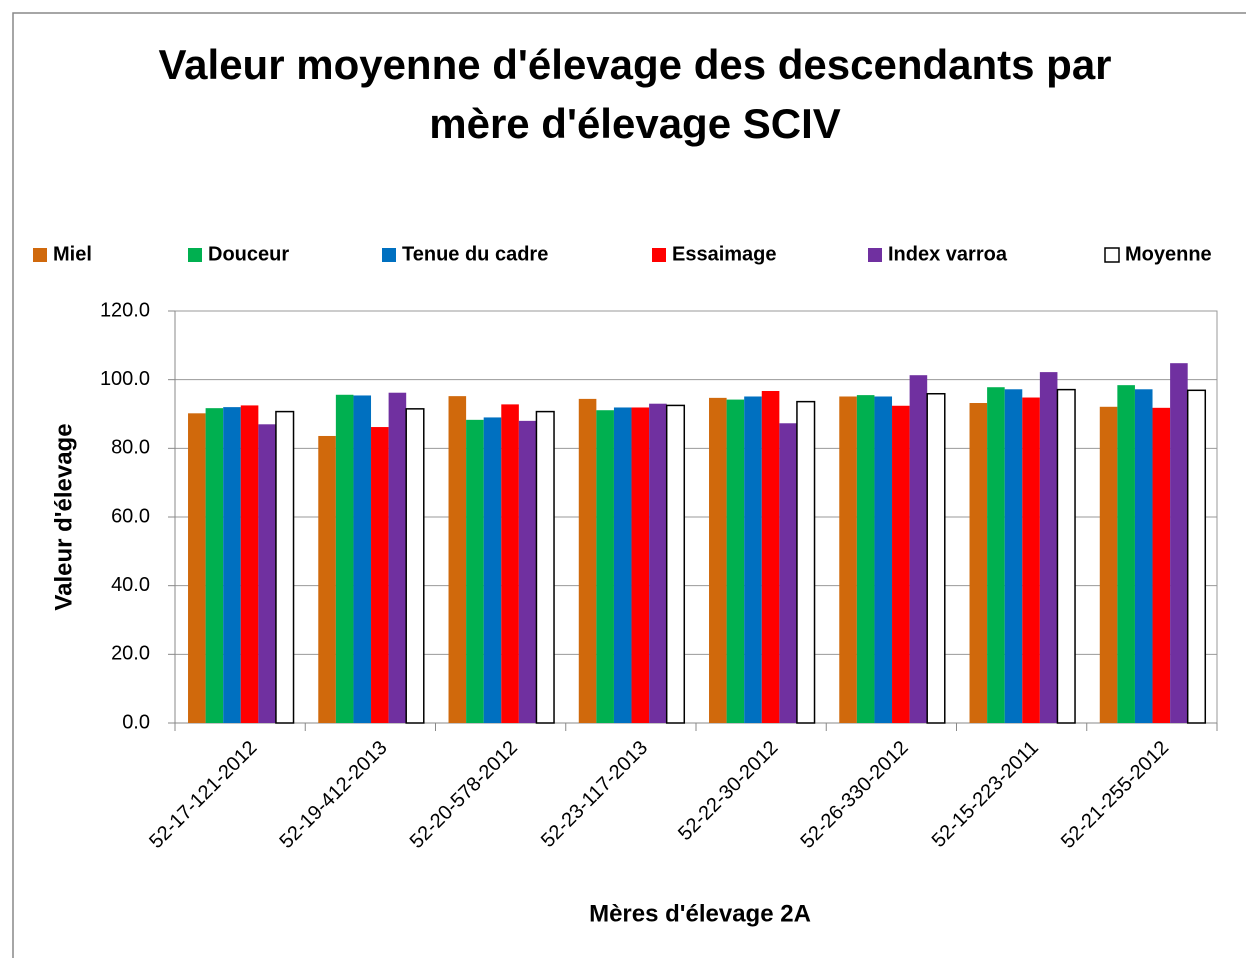  I want to click on legend-label: Miel, so click(72, 254).